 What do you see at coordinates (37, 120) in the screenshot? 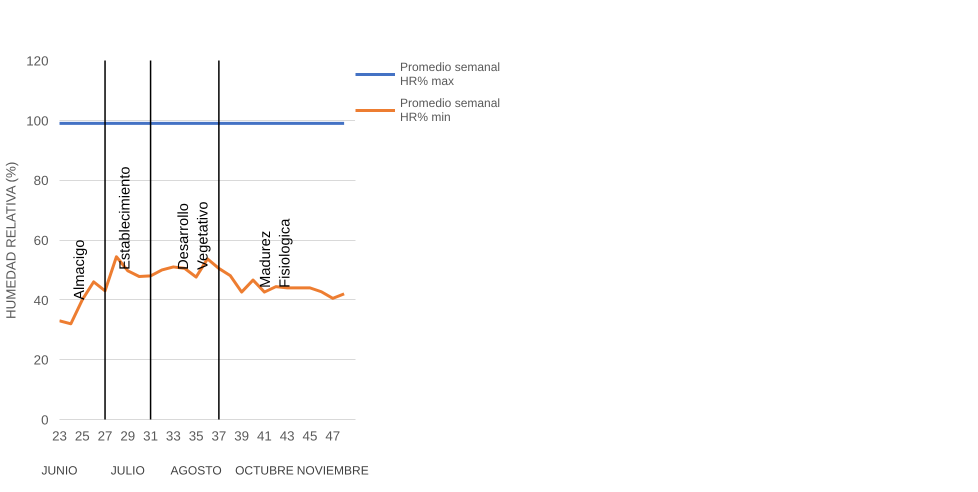
I see `y-tick-label: 100` at bounding box center [37, 120].